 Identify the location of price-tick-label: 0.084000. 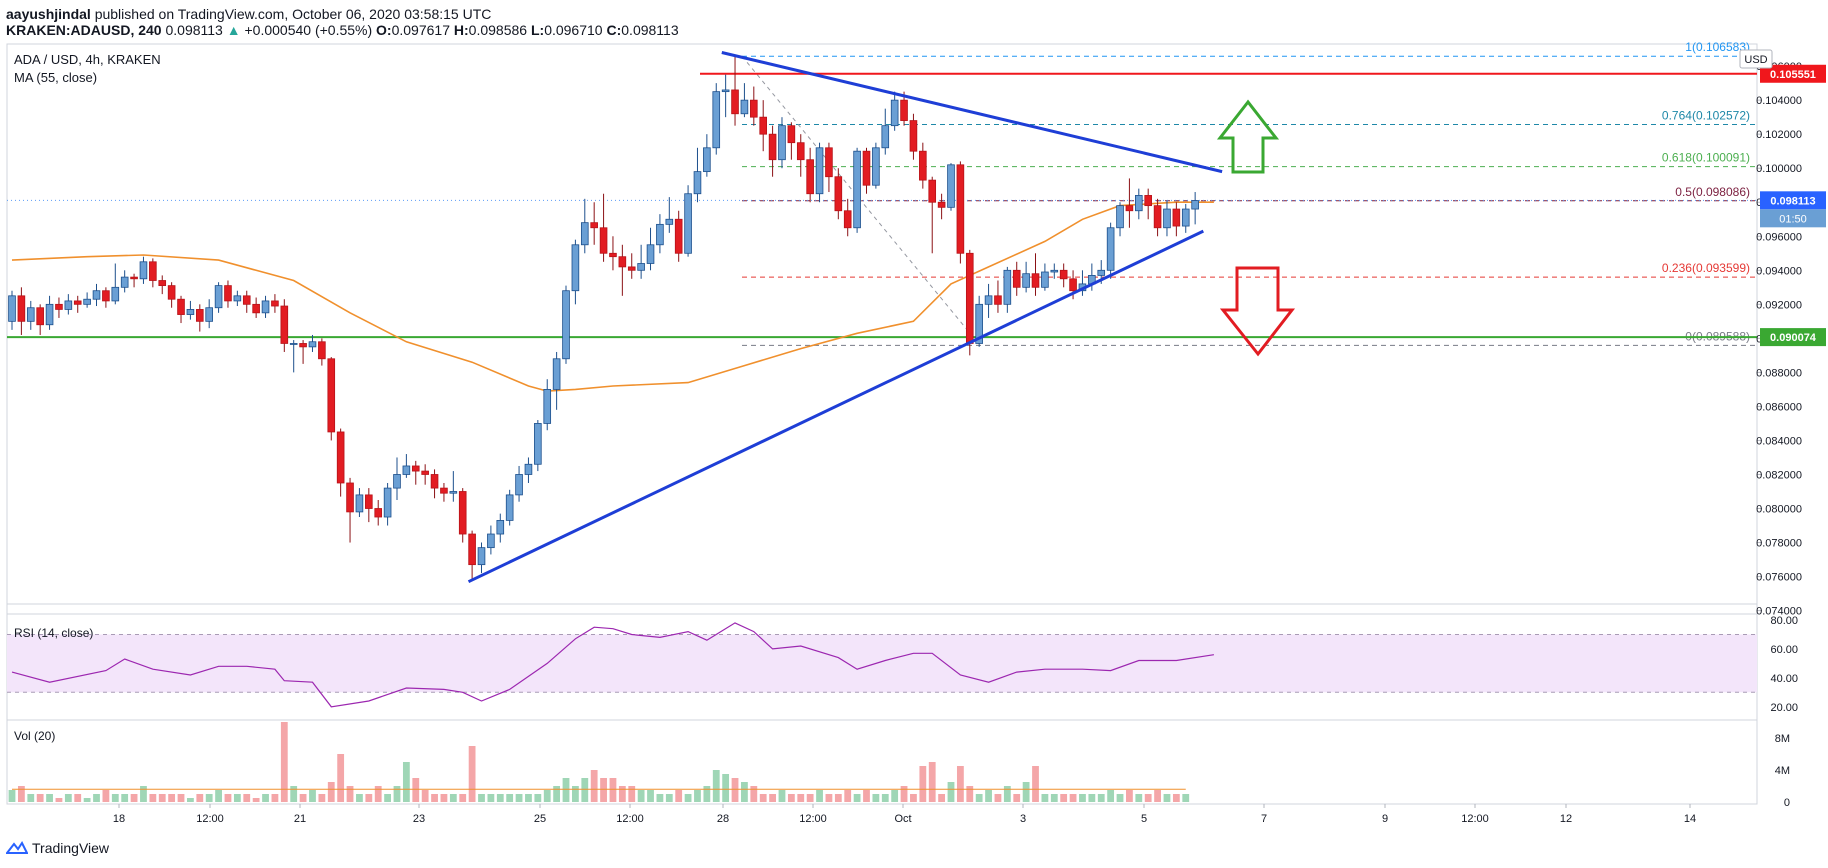
(1779, 441).